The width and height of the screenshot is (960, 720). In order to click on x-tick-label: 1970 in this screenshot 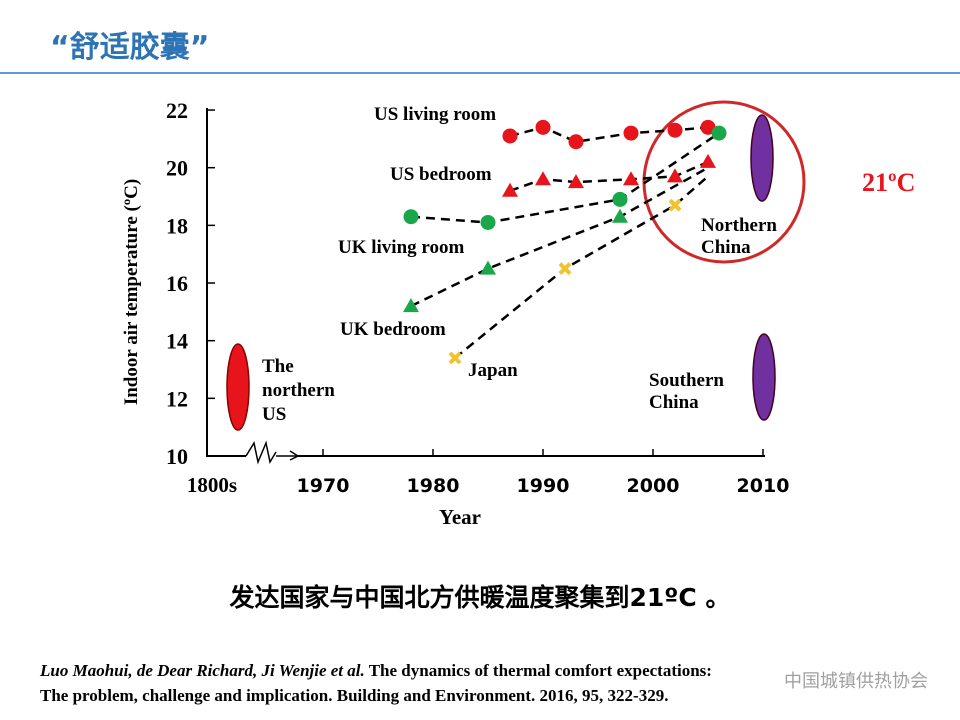, I will do `click(323, 486)`.